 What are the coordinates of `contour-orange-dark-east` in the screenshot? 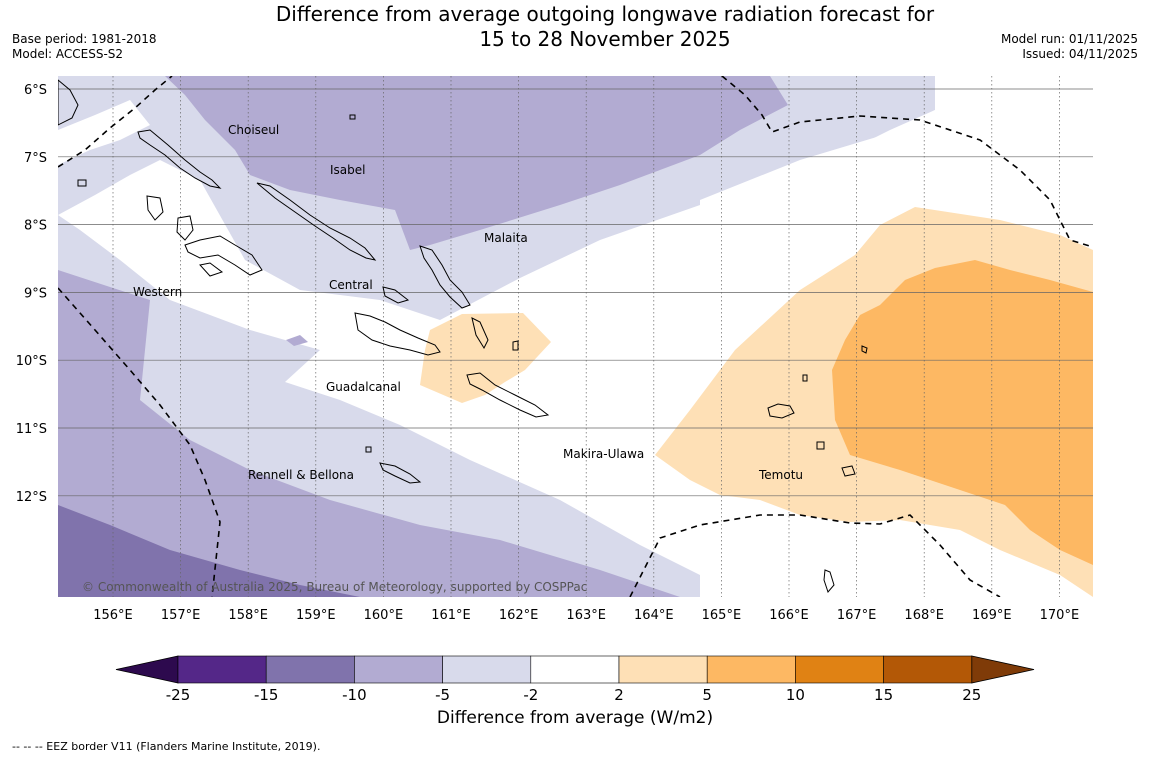 It's located at (962, 412).